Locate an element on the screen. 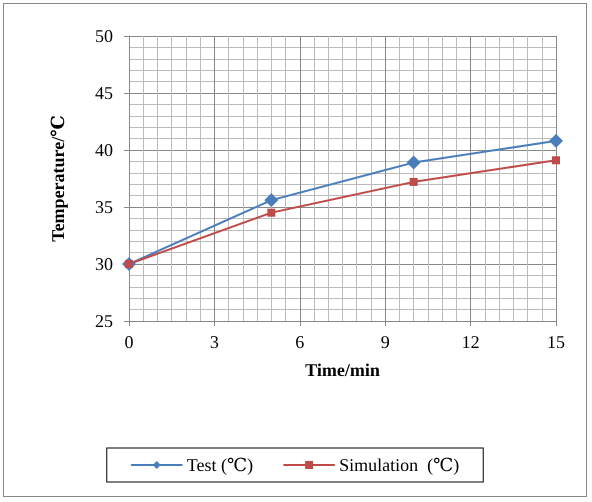 The image size is (592, 502). x-tick-label: 12 is located at coordinates (471, 342).